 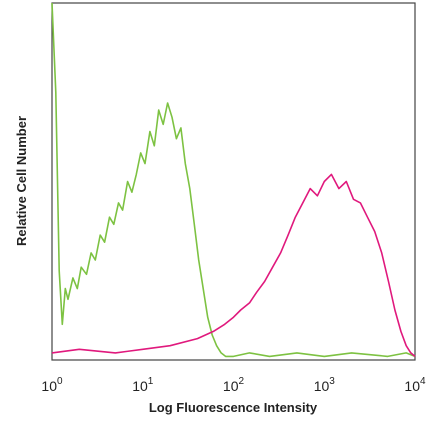 I want to click on x-tick-label: 10⁰, so click(x=52, y=385).